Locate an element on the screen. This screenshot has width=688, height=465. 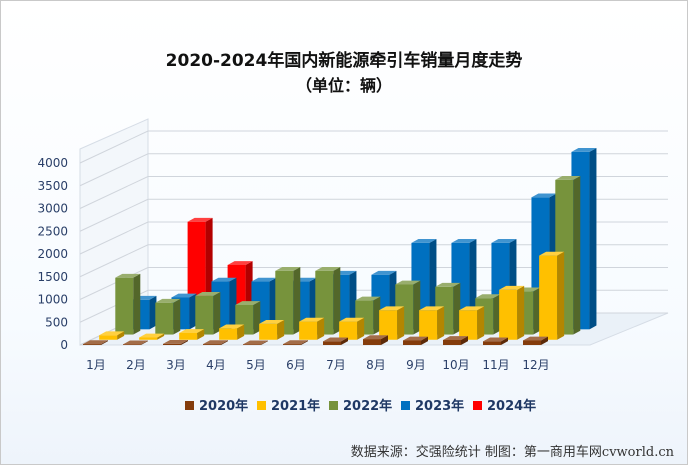
y-tick-label: 1000 is located at coordinates (52, 300).